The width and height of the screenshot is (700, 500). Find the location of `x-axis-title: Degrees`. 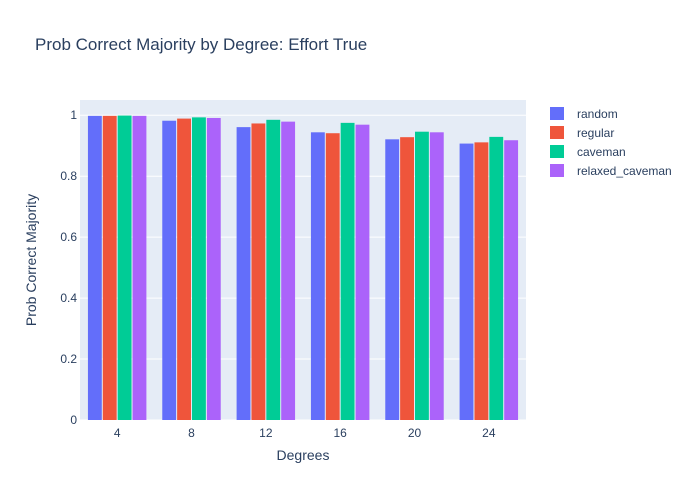

x-axis-title: Degrees is located at coordinates (303, 455).